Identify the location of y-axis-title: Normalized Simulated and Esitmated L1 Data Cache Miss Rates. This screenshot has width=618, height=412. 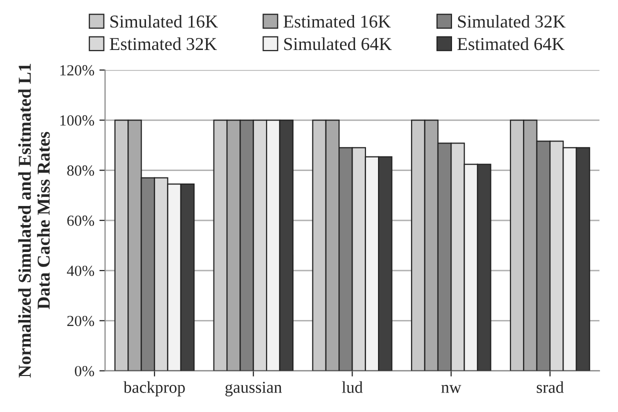
(34, 221).